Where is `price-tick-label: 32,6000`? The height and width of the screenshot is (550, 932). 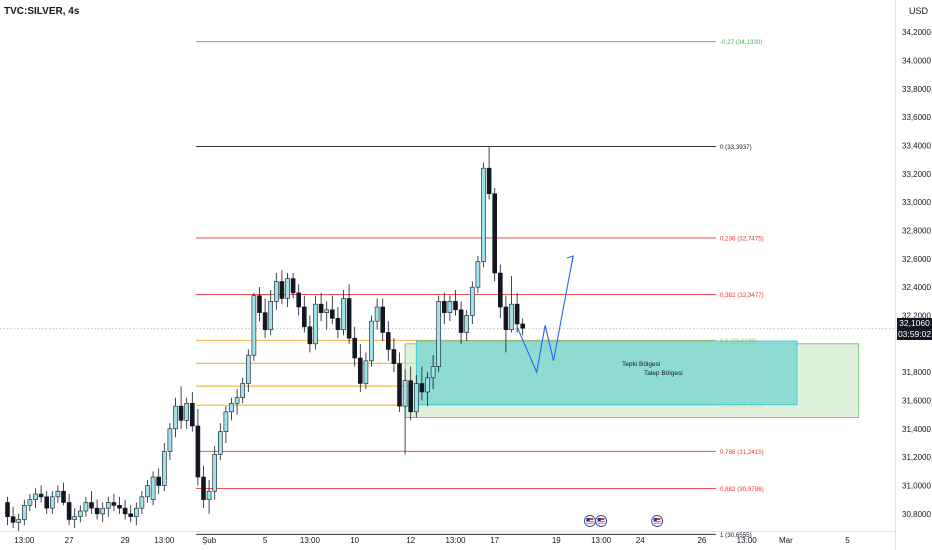 price-tick-label: 32,6000 is located at coordinates (916, 259).